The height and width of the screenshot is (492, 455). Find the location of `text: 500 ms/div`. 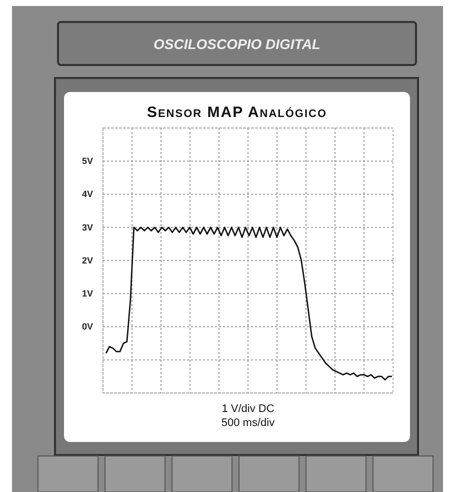

text: 500 ms/div is located at coordinates (248, 423).